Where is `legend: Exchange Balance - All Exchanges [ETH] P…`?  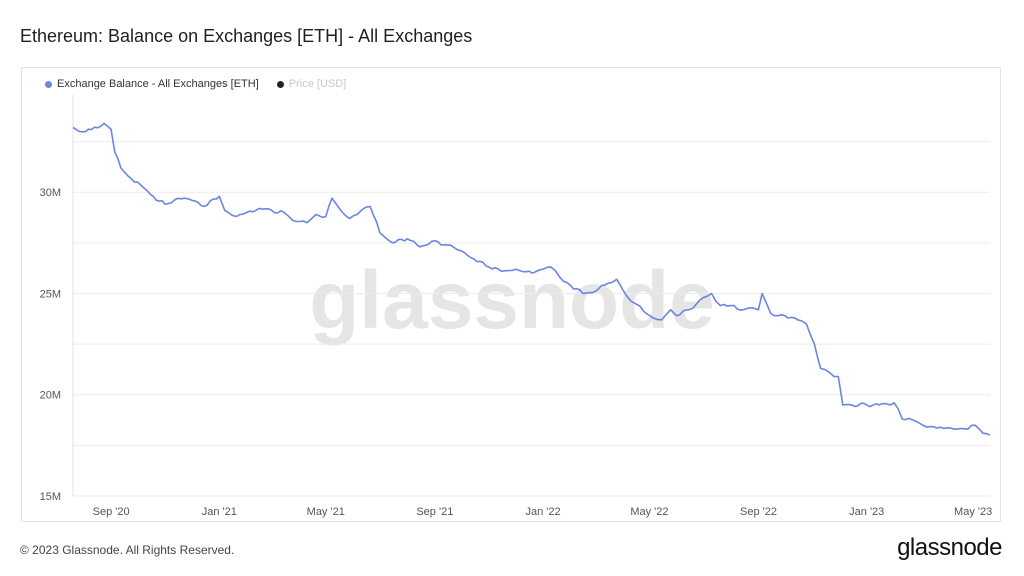
legend: Exchange Balance - All Exchanges [ETH] P… is located at coordinates (195, 84).